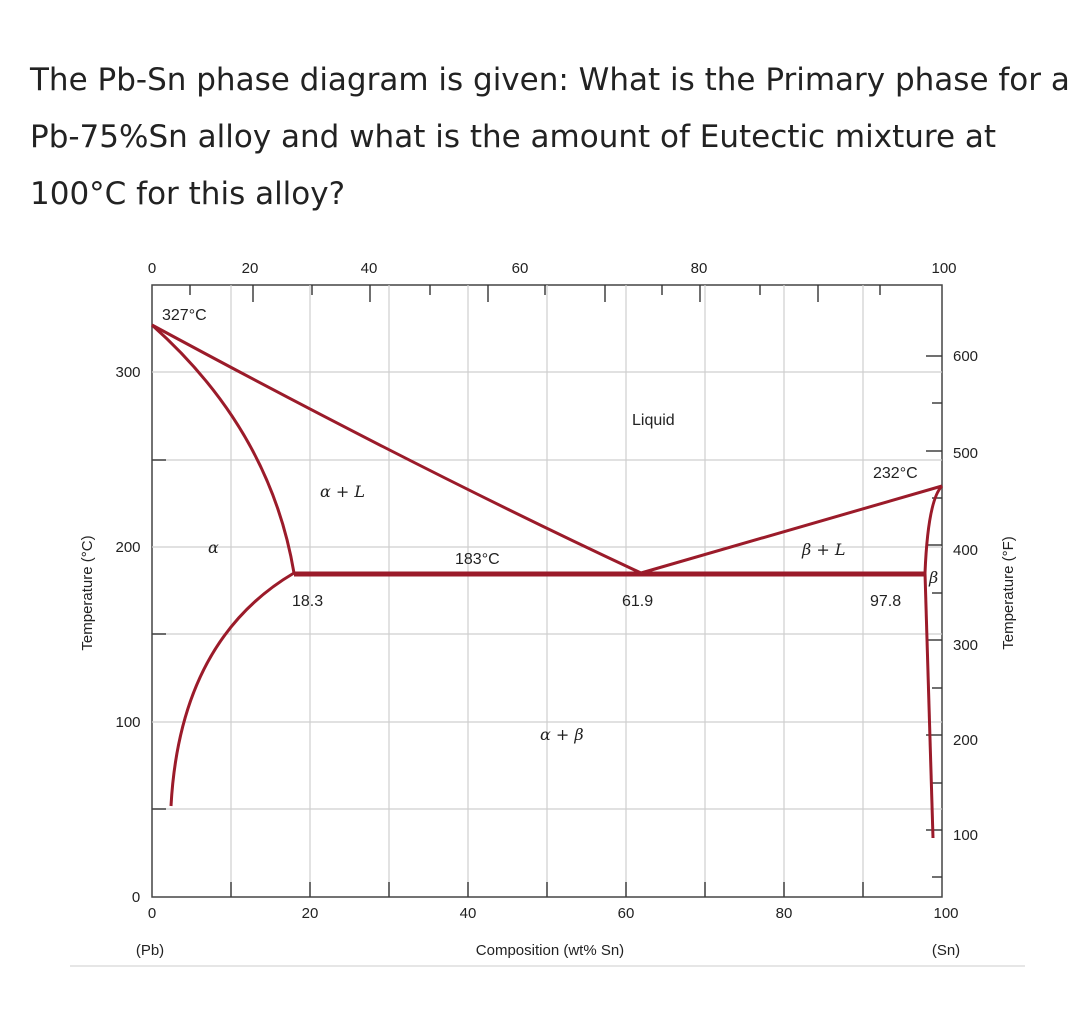  Describe the element at coordinates (626, 913) in the screenshot. I see `bottom-tick-label: 60` at that location.